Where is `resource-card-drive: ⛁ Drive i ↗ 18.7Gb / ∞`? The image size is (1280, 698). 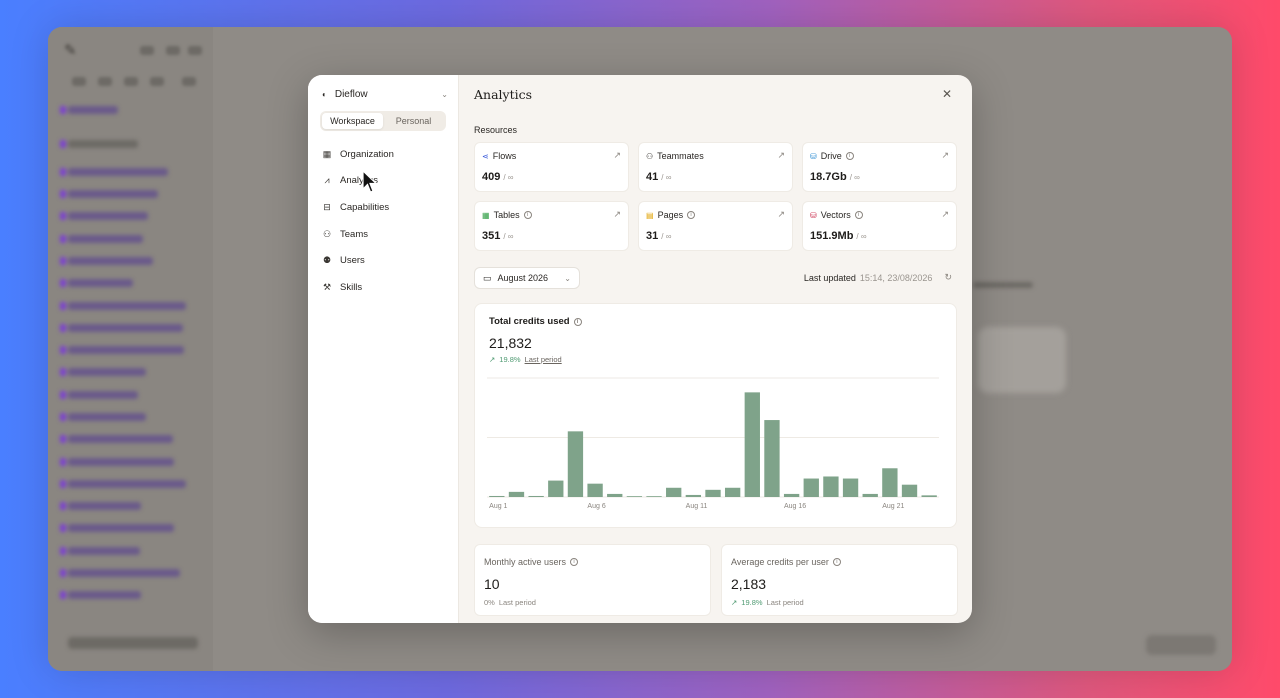
resource-card-drive: ⛁ Drive i ↗ 18.7Gb / ∞ is located at coordinates (879, 167).